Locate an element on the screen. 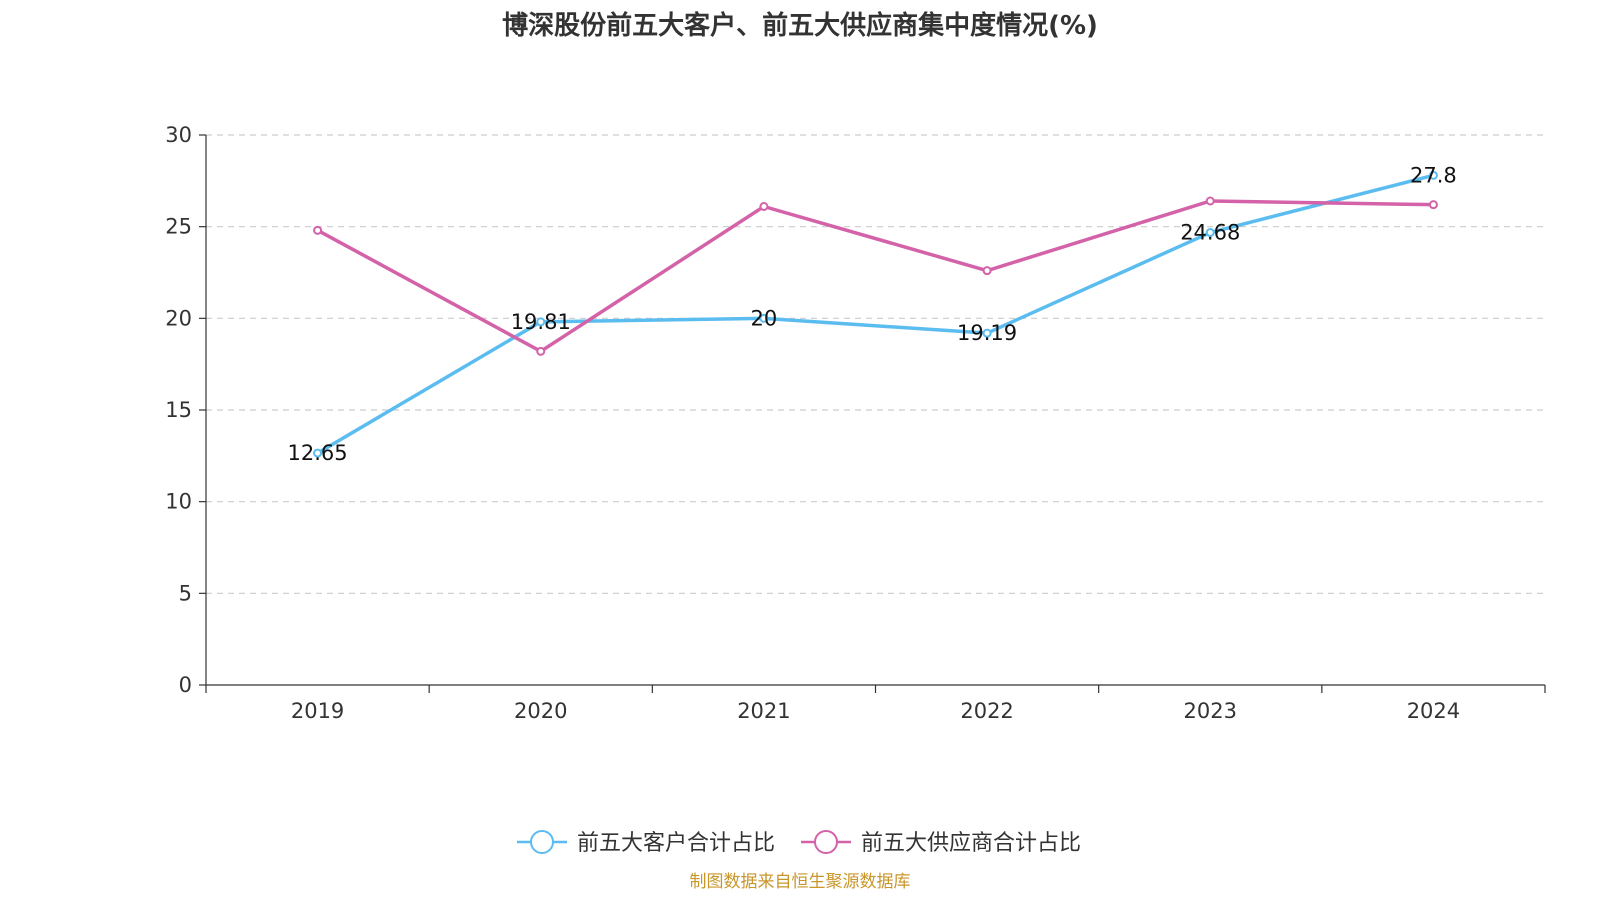  y-tick-label: 15 is located at coordinates (178, 410).